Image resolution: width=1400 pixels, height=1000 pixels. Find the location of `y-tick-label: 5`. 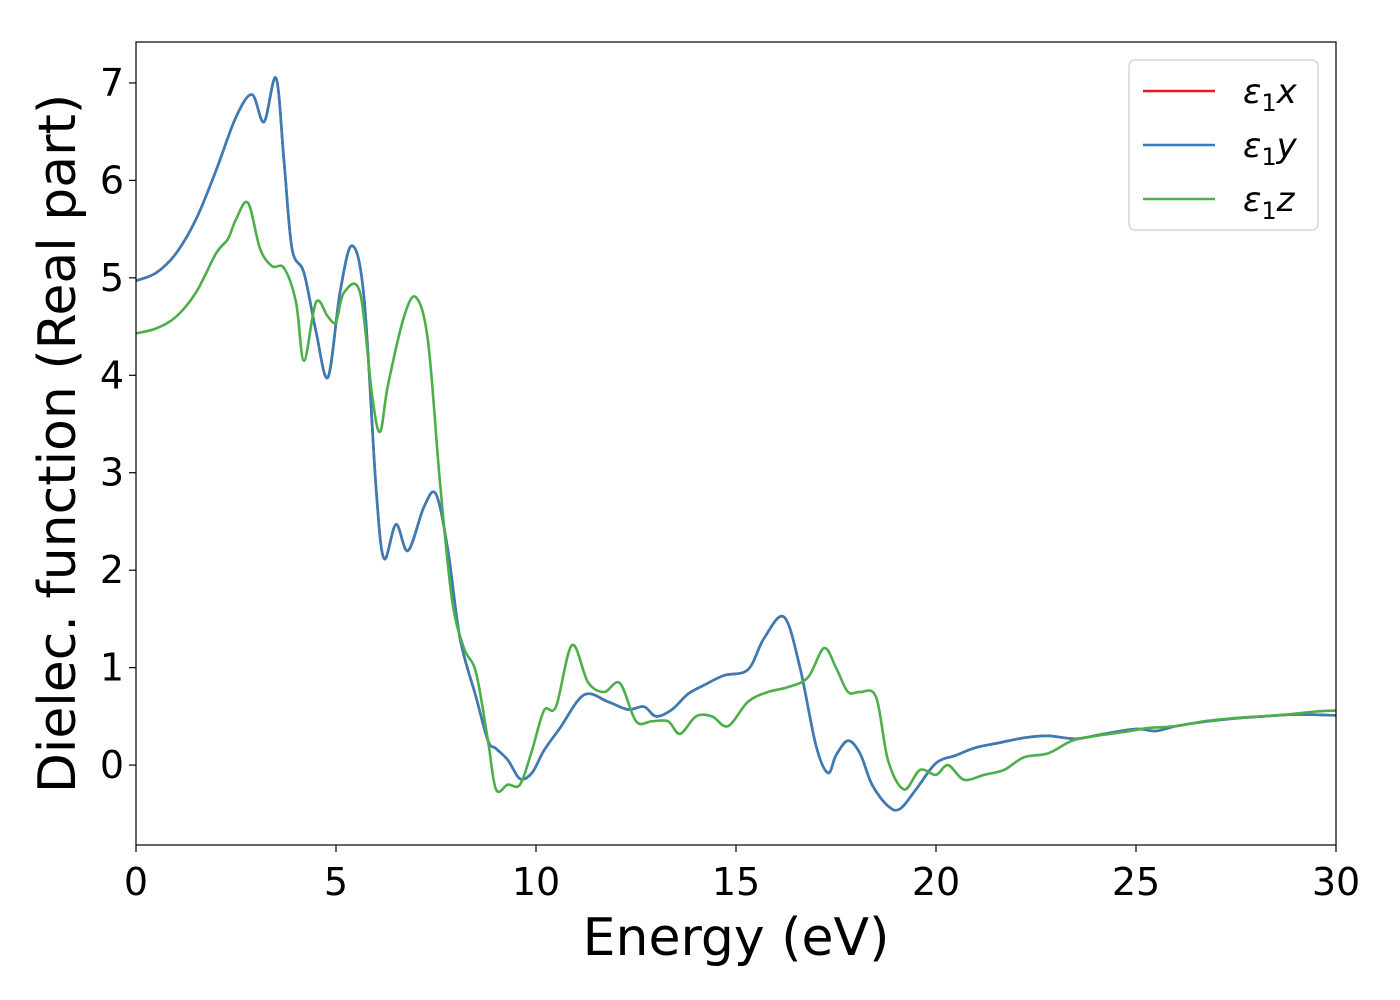

y-tick-label: 5 is located at coordinates (112, 278).